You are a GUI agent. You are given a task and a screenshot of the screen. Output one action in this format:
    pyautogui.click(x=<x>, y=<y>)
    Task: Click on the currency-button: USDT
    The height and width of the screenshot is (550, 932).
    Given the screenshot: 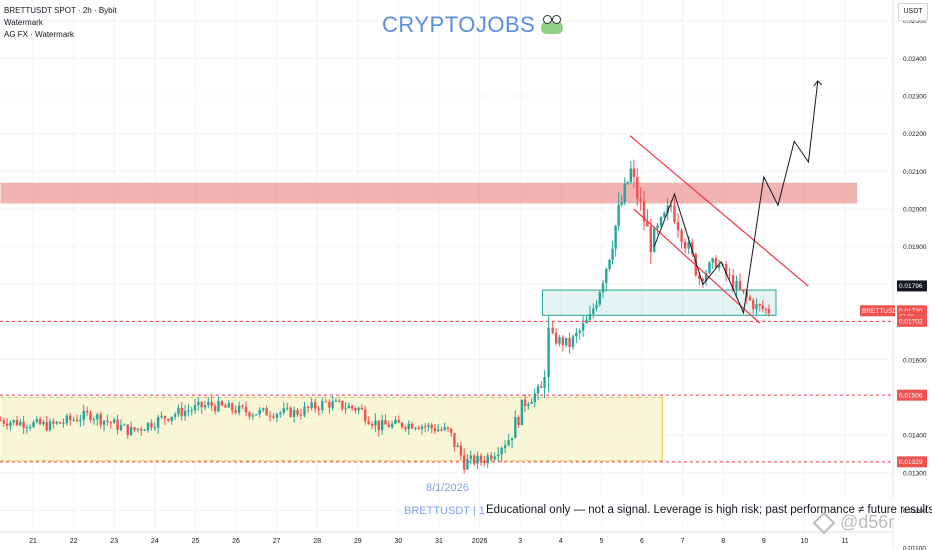 What is the action you would take?
    pyautogui.click(x=913, y=12)
    